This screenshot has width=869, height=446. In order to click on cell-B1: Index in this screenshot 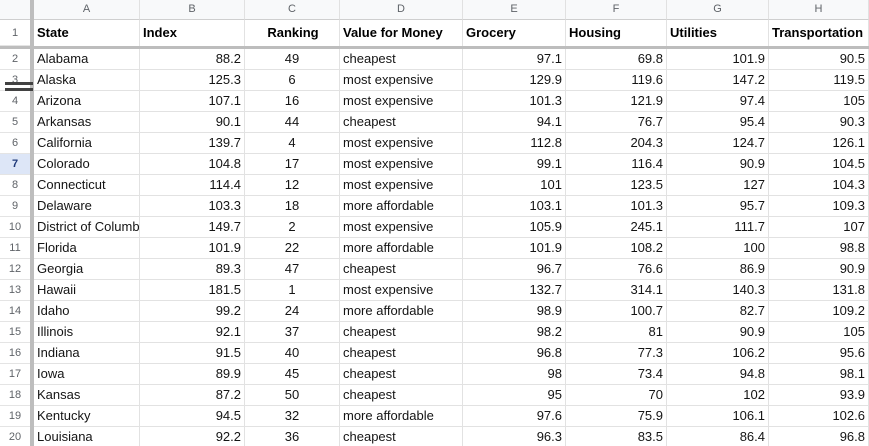, I will do `click(192, 33)`.